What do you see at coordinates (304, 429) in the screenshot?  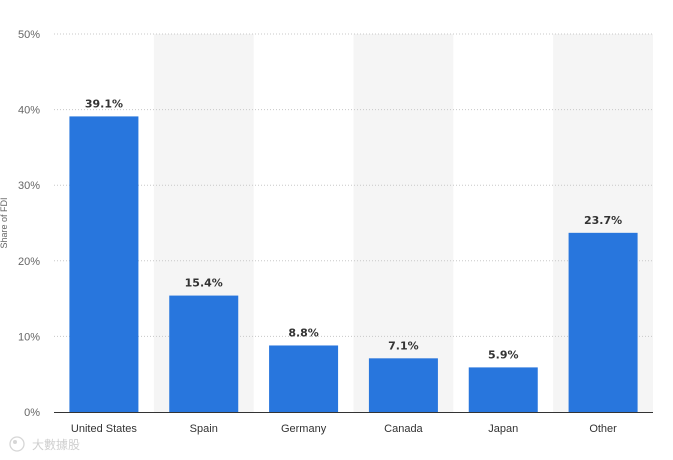 I see `x-tick-label: Germany` at bounding box center [304, 429].